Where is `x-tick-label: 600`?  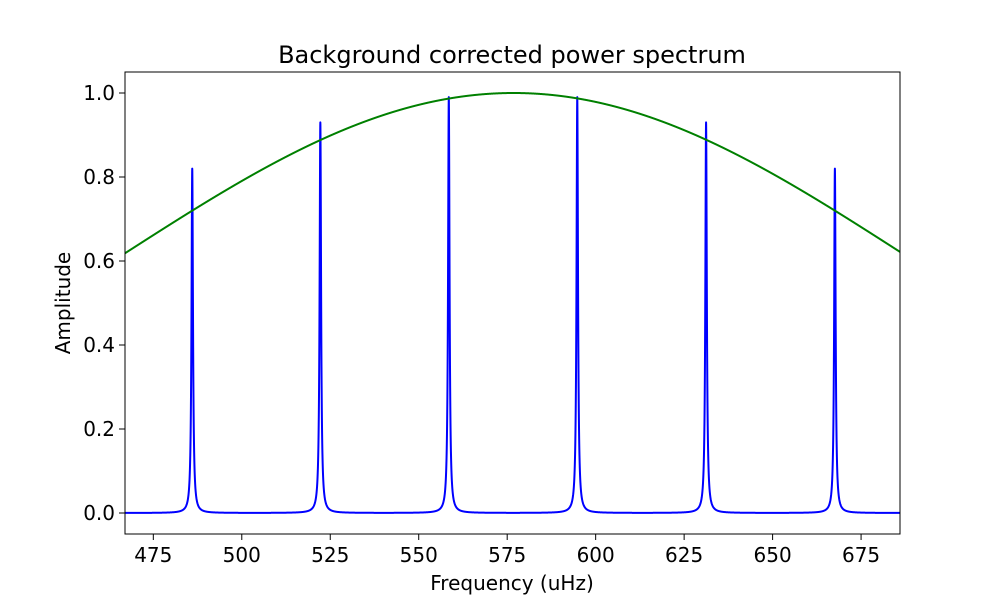 x-tick-label: 600 is located at coordinates (596, 555).